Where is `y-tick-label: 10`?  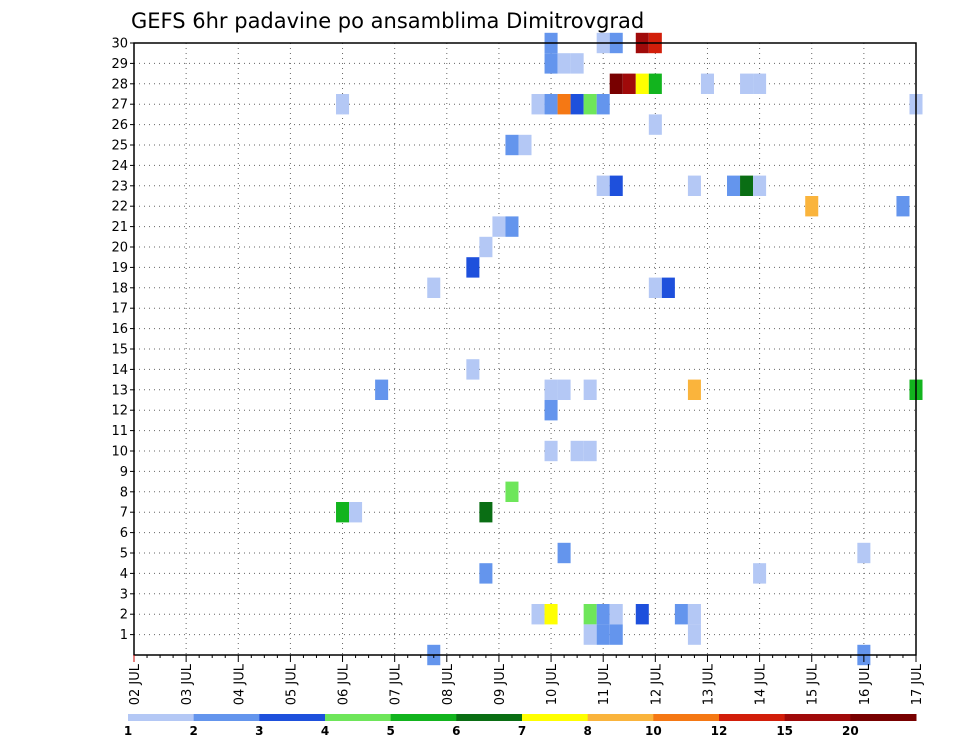
y-tick-label: 10 is located at coordinates (119, 452).